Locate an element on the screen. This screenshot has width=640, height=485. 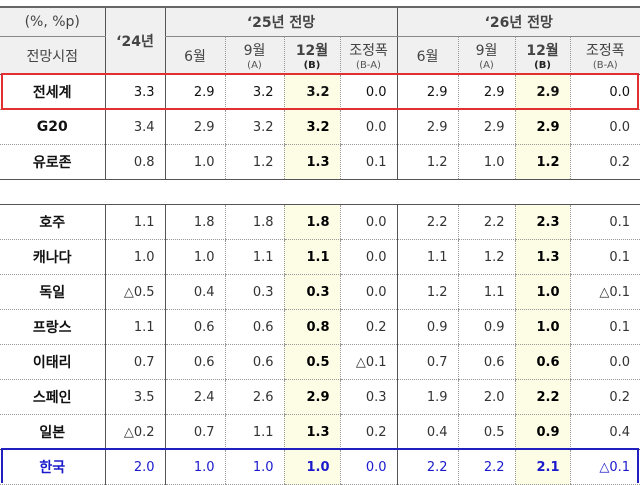
table-row: G20 3.4 2.9 3.2 3.2 0.0 2.9 2.9 2.9 0.0 is located at coordinates (320, 127).